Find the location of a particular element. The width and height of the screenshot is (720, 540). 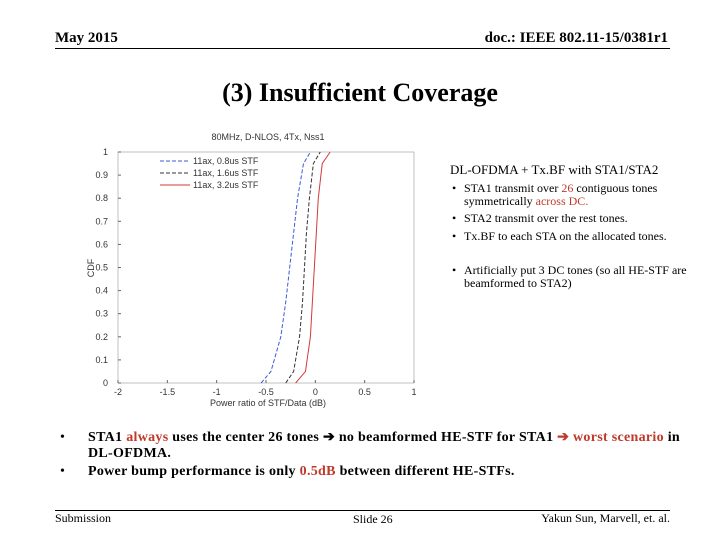

y-axis-label: CDF is located at coordinates (91, 267).